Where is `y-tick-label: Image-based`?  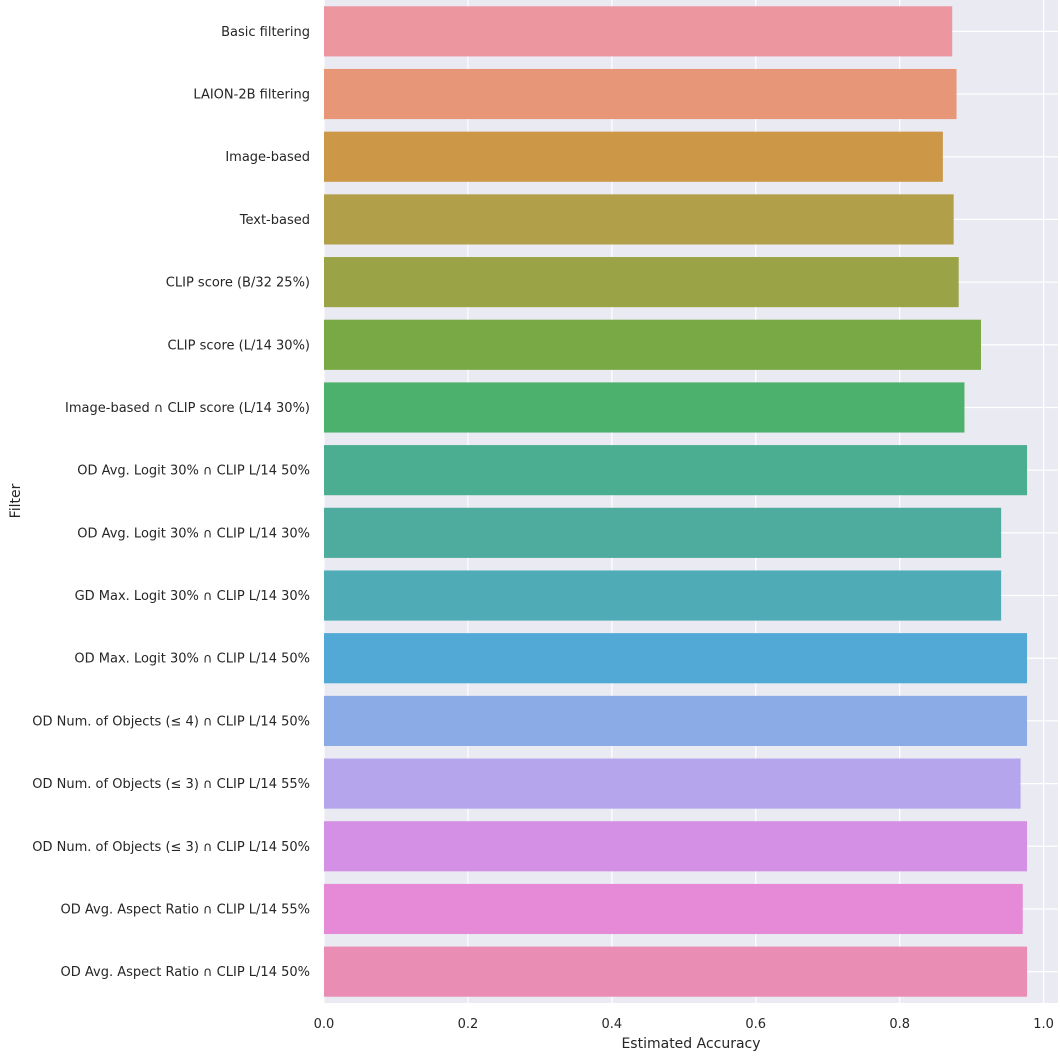 y-tick-label: Image-based is located at coordinates (267, 157).